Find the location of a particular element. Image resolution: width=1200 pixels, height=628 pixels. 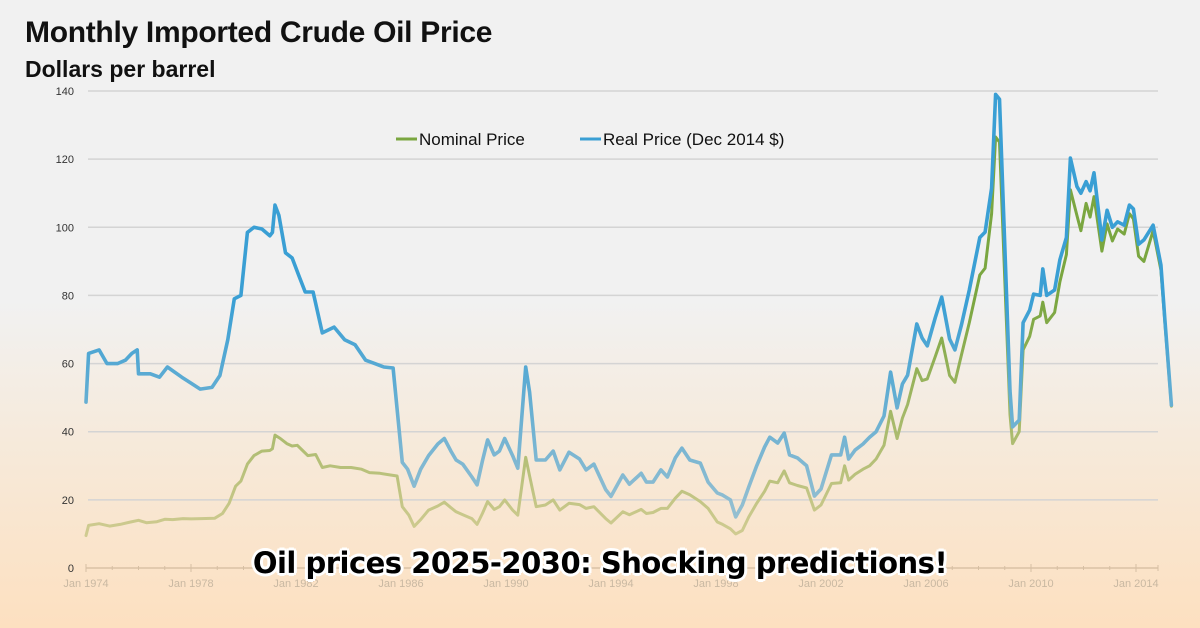

x-tick-label: Jan 1994 is located at coordinates (610, 584).